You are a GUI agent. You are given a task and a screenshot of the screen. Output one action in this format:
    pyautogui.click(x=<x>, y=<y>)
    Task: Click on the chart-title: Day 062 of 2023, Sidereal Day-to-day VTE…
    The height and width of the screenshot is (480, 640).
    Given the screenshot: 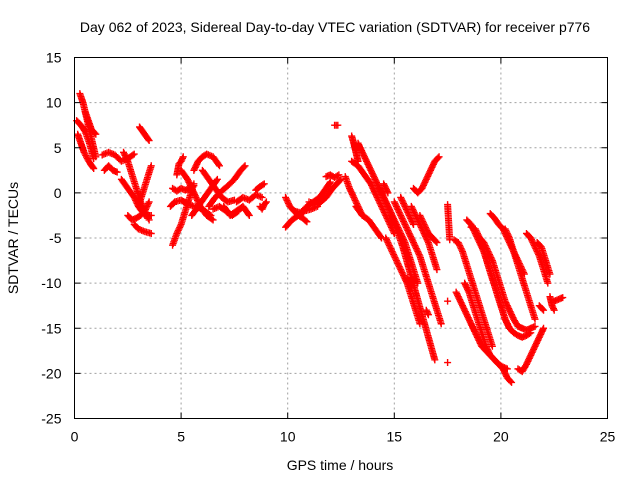 What is the action you would take?
    pyautogui.click(x=335, y=27)
    